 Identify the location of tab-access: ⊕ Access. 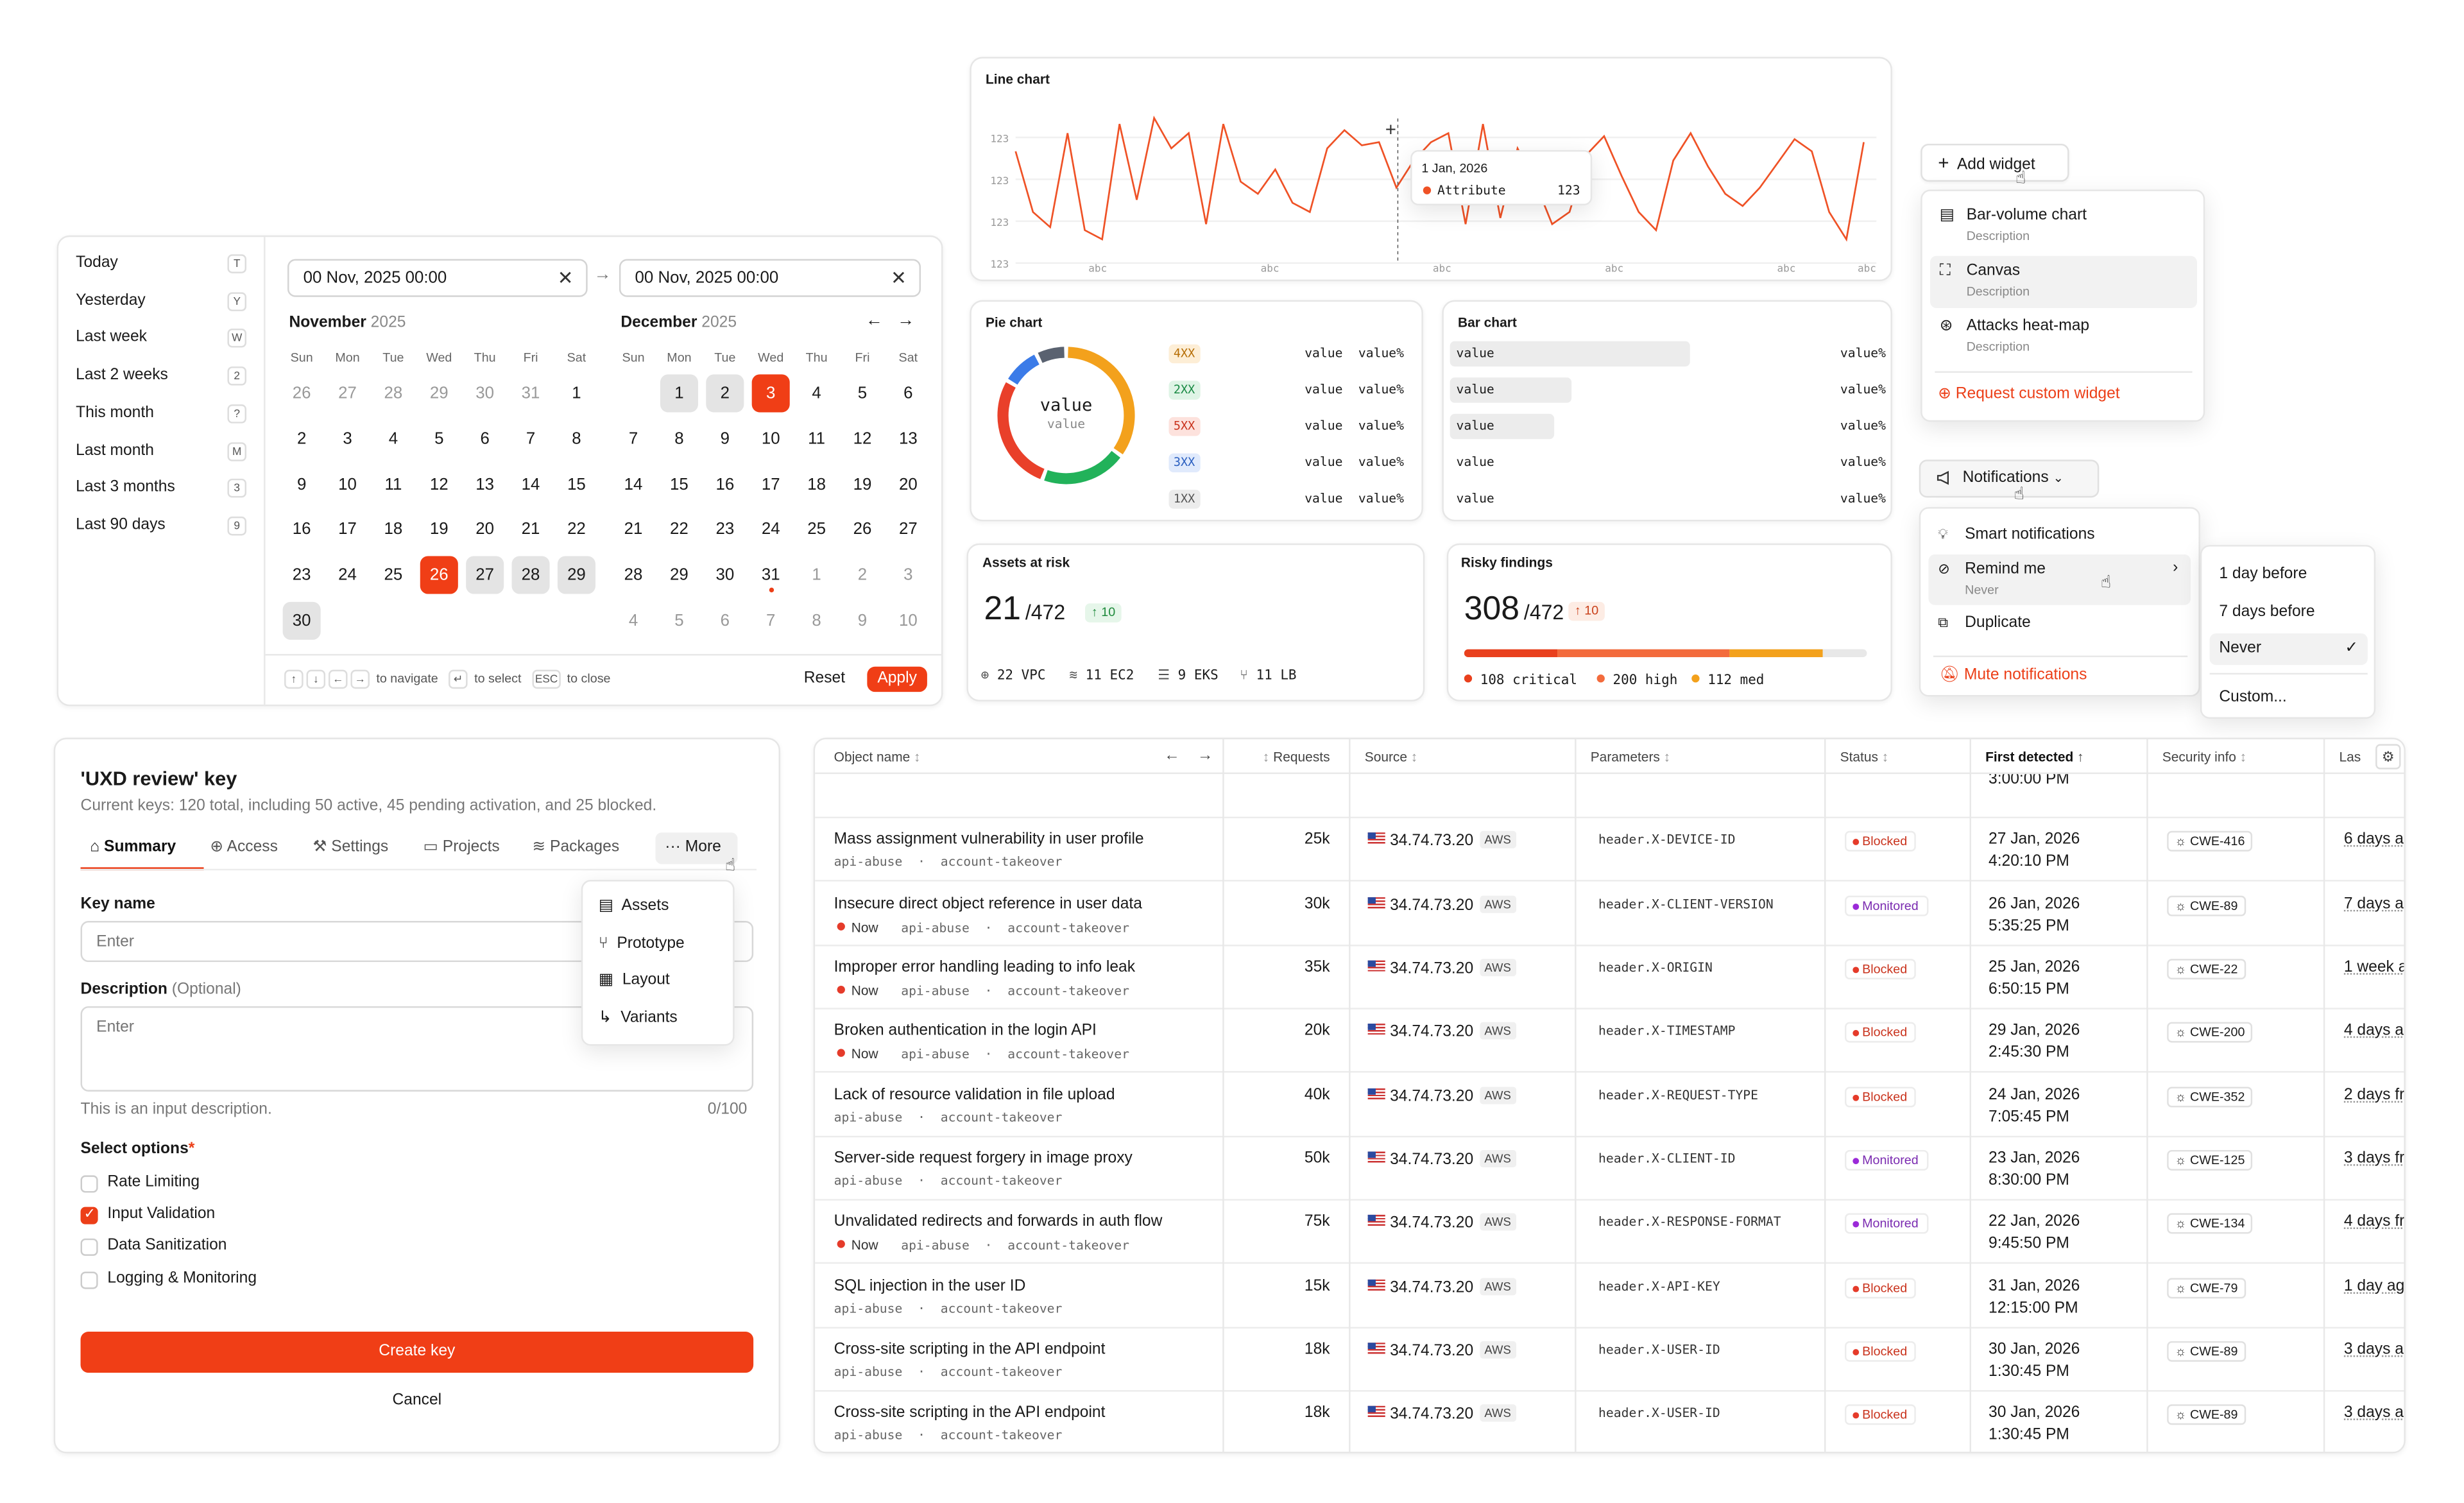
(244, 848).